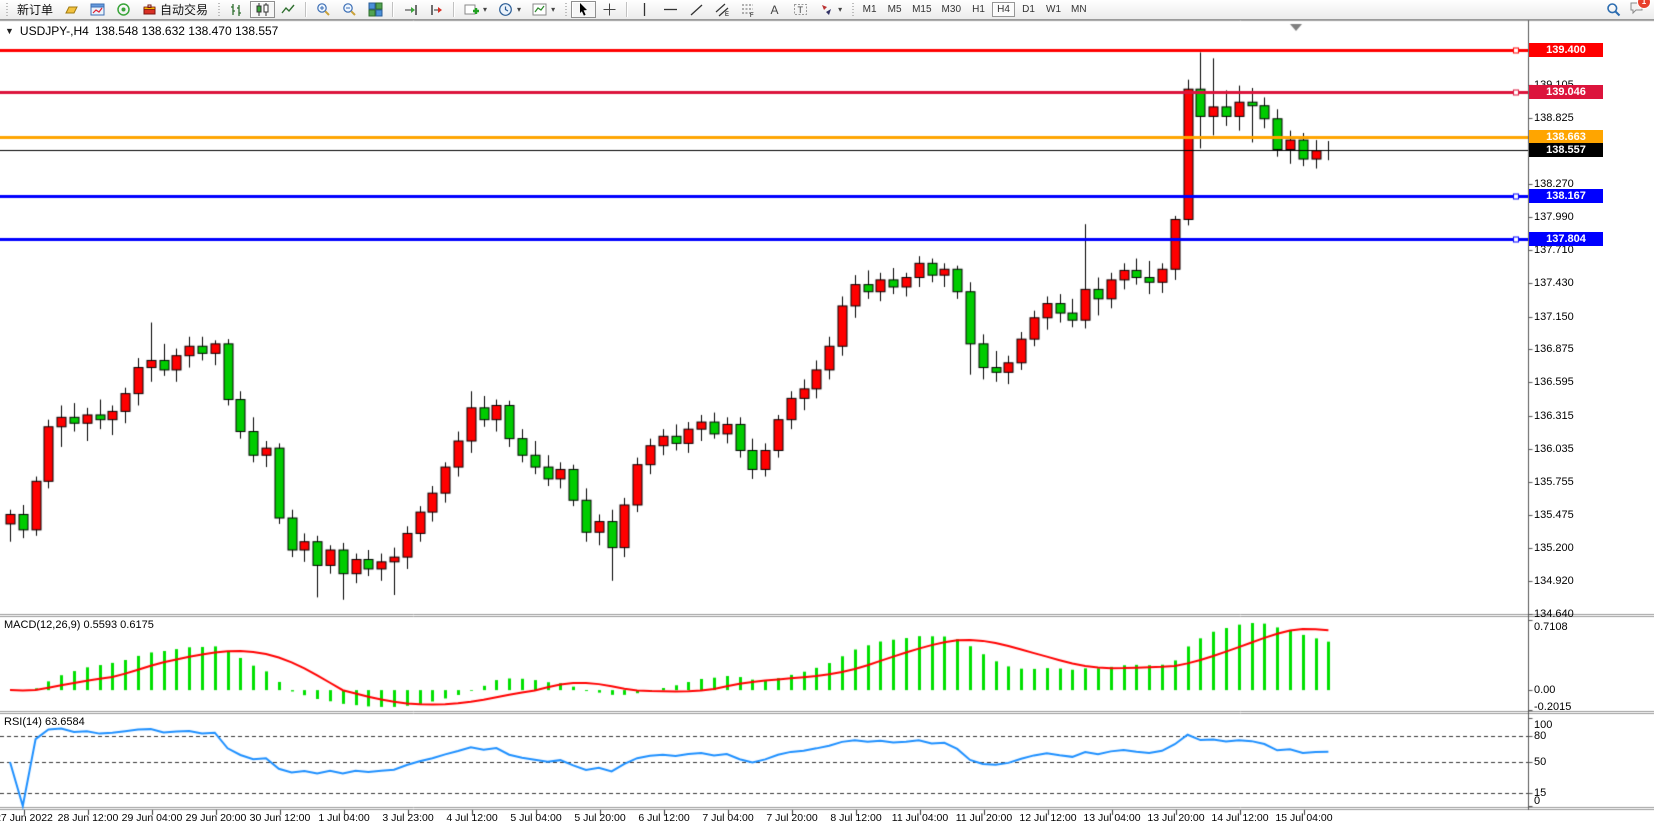  I want to click on zoom-out-icon, so click(349, 9).